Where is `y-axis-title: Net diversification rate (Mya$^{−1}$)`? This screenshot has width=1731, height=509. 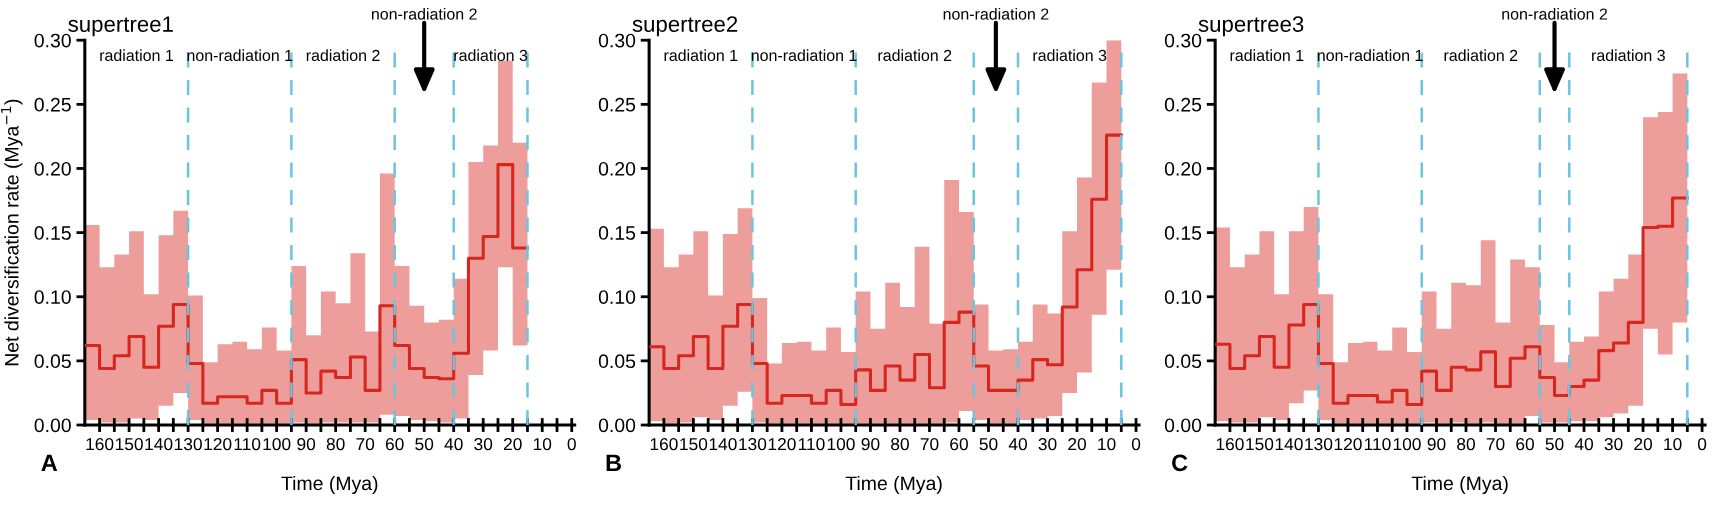 y-axis-title: Net diversification rate (Mya$^{−1}$) is located at coordinates (12, 232).